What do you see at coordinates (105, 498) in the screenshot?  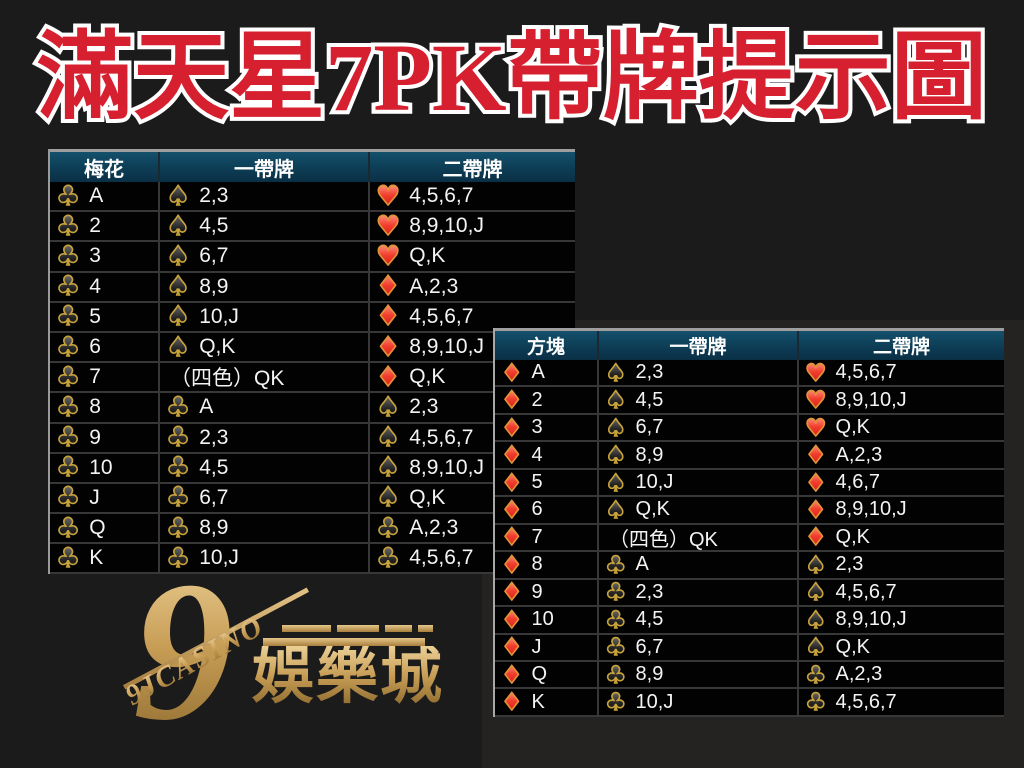 I see `table-cell: ♣ J` at bounding box center [105, 498].